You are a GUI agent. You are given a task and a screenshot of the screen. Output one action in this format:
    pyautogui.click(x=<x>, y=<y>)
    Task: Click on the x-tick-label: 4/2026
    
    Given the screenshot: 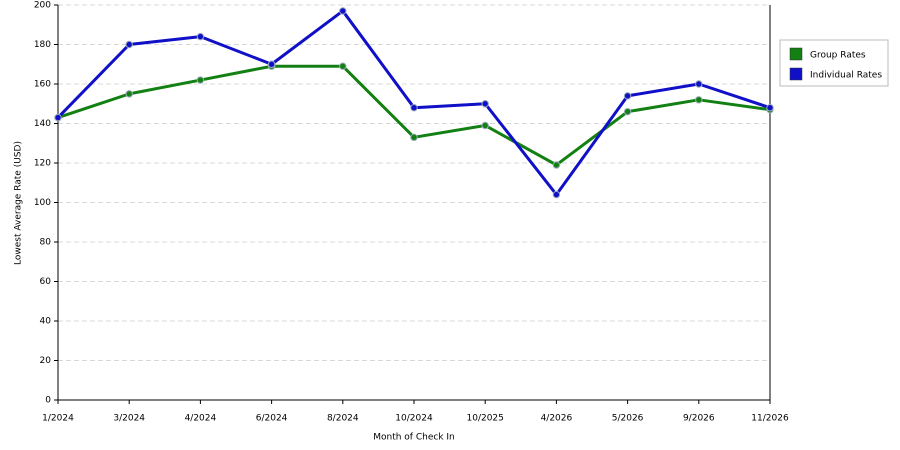 What is the action you would take?
    pyautogui.click(x=557, y=419)
    